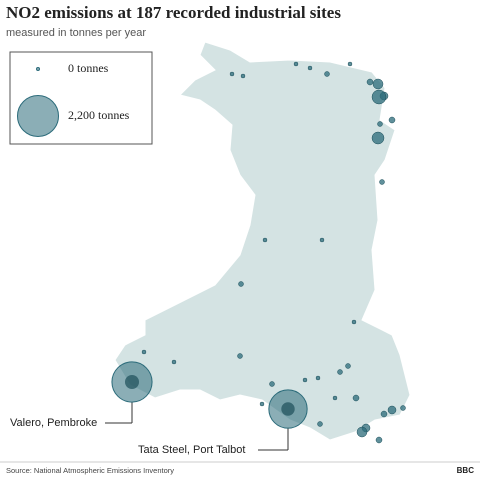  I want to click on site-label: Tata Steel, Port Talbot, so click(191, 450).